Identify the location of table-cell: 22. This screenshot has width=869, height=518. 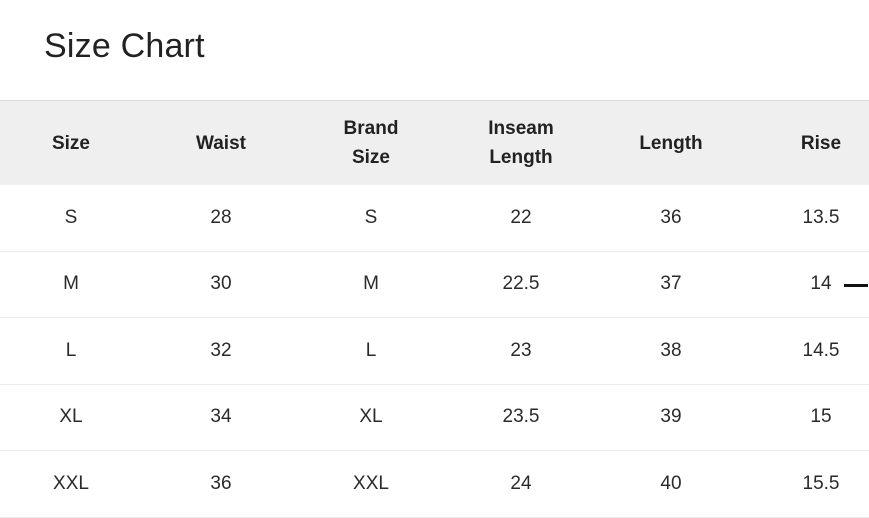
(521, 217).